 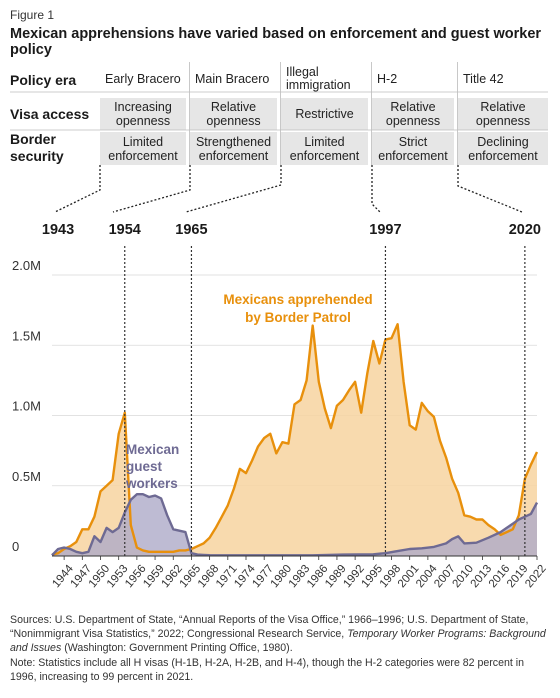 I want to click on guest-workers-line, so click(x=295, y=525).